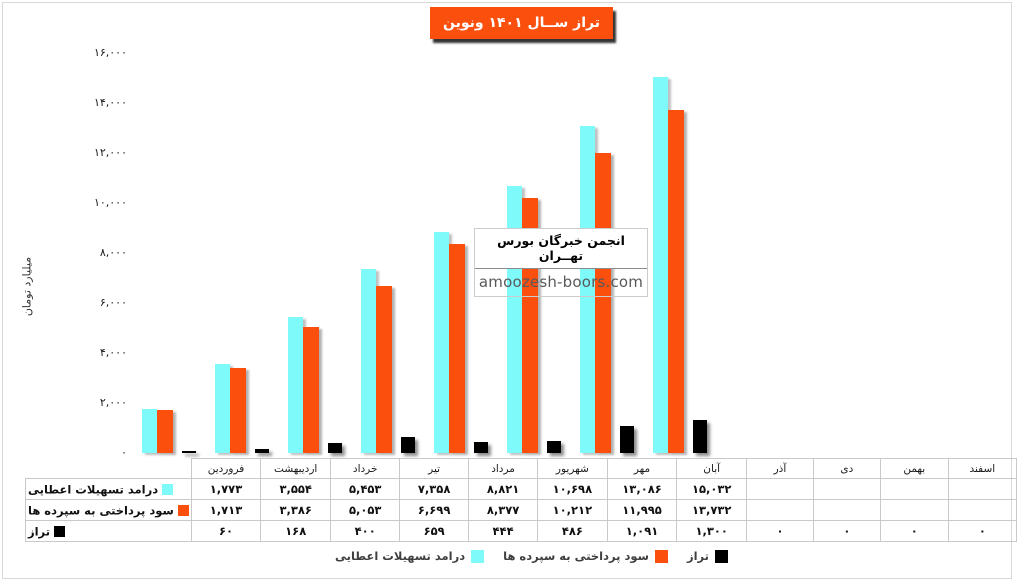  What do you see at coordinates (676, 281) in the screenshot?
I see `bar-series1-month8` at bounding box center [676, 281].